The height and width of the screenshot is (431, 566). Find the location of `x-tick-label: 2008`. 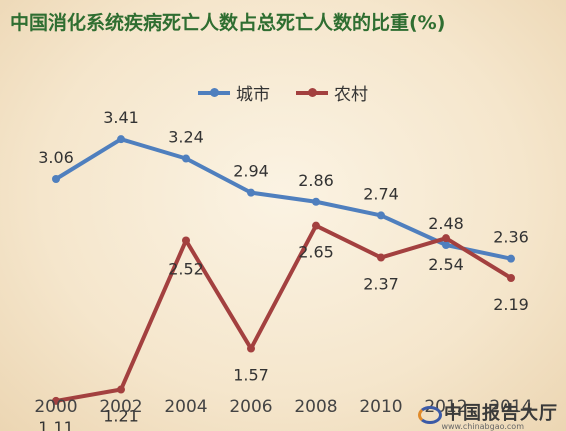

x-tick-label: 2008 is located at coordinates (315, 407).